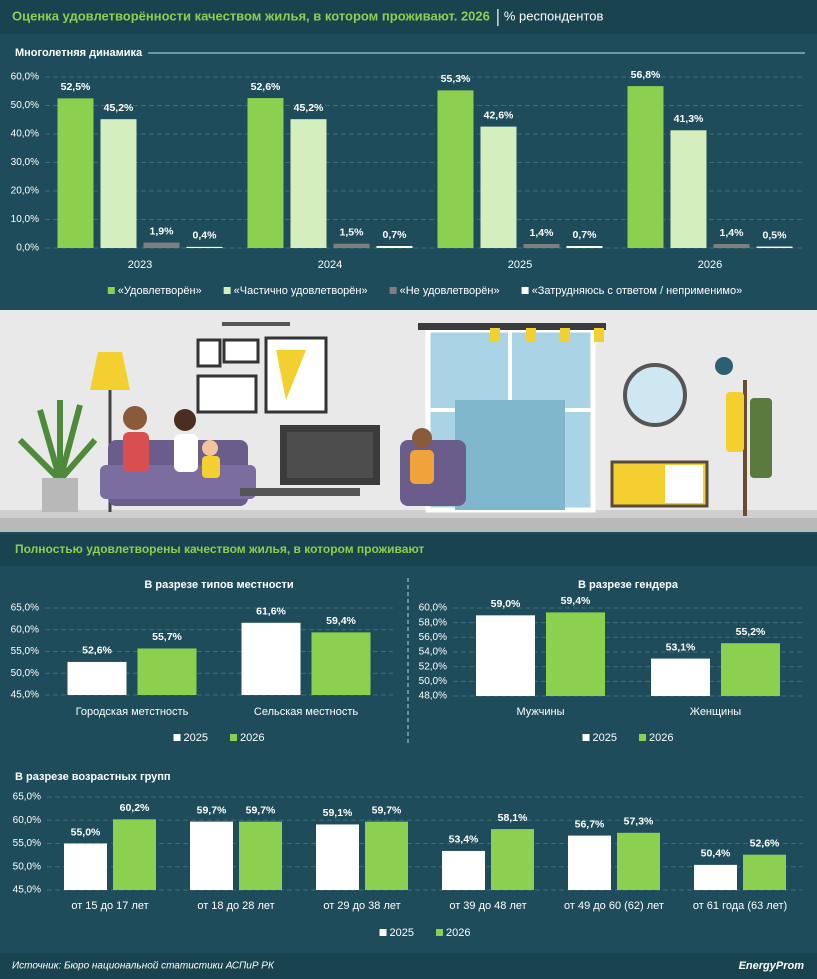  Describe the element at coordinates (433, 622) in the screenshot. I see `y-tick-label: 58,0%` at that location.